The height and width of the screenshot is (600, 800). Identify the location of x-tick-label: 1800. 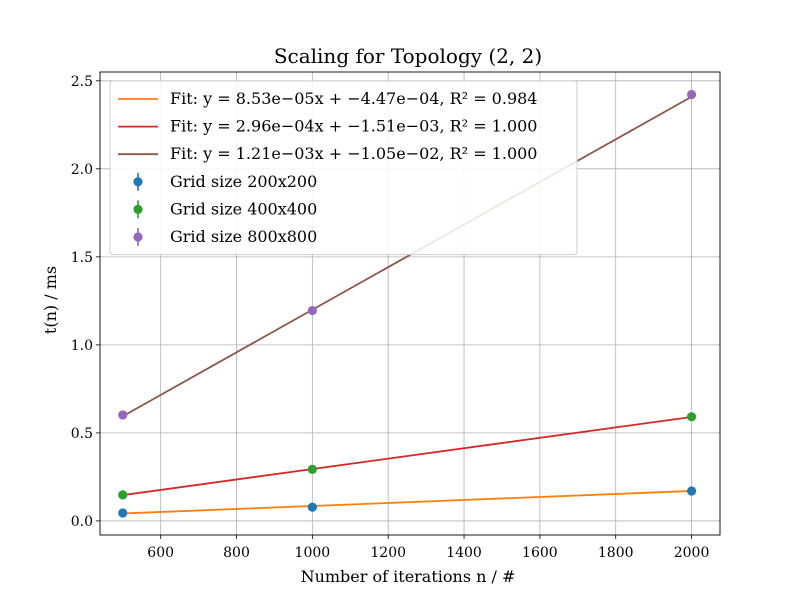
(616, 553).